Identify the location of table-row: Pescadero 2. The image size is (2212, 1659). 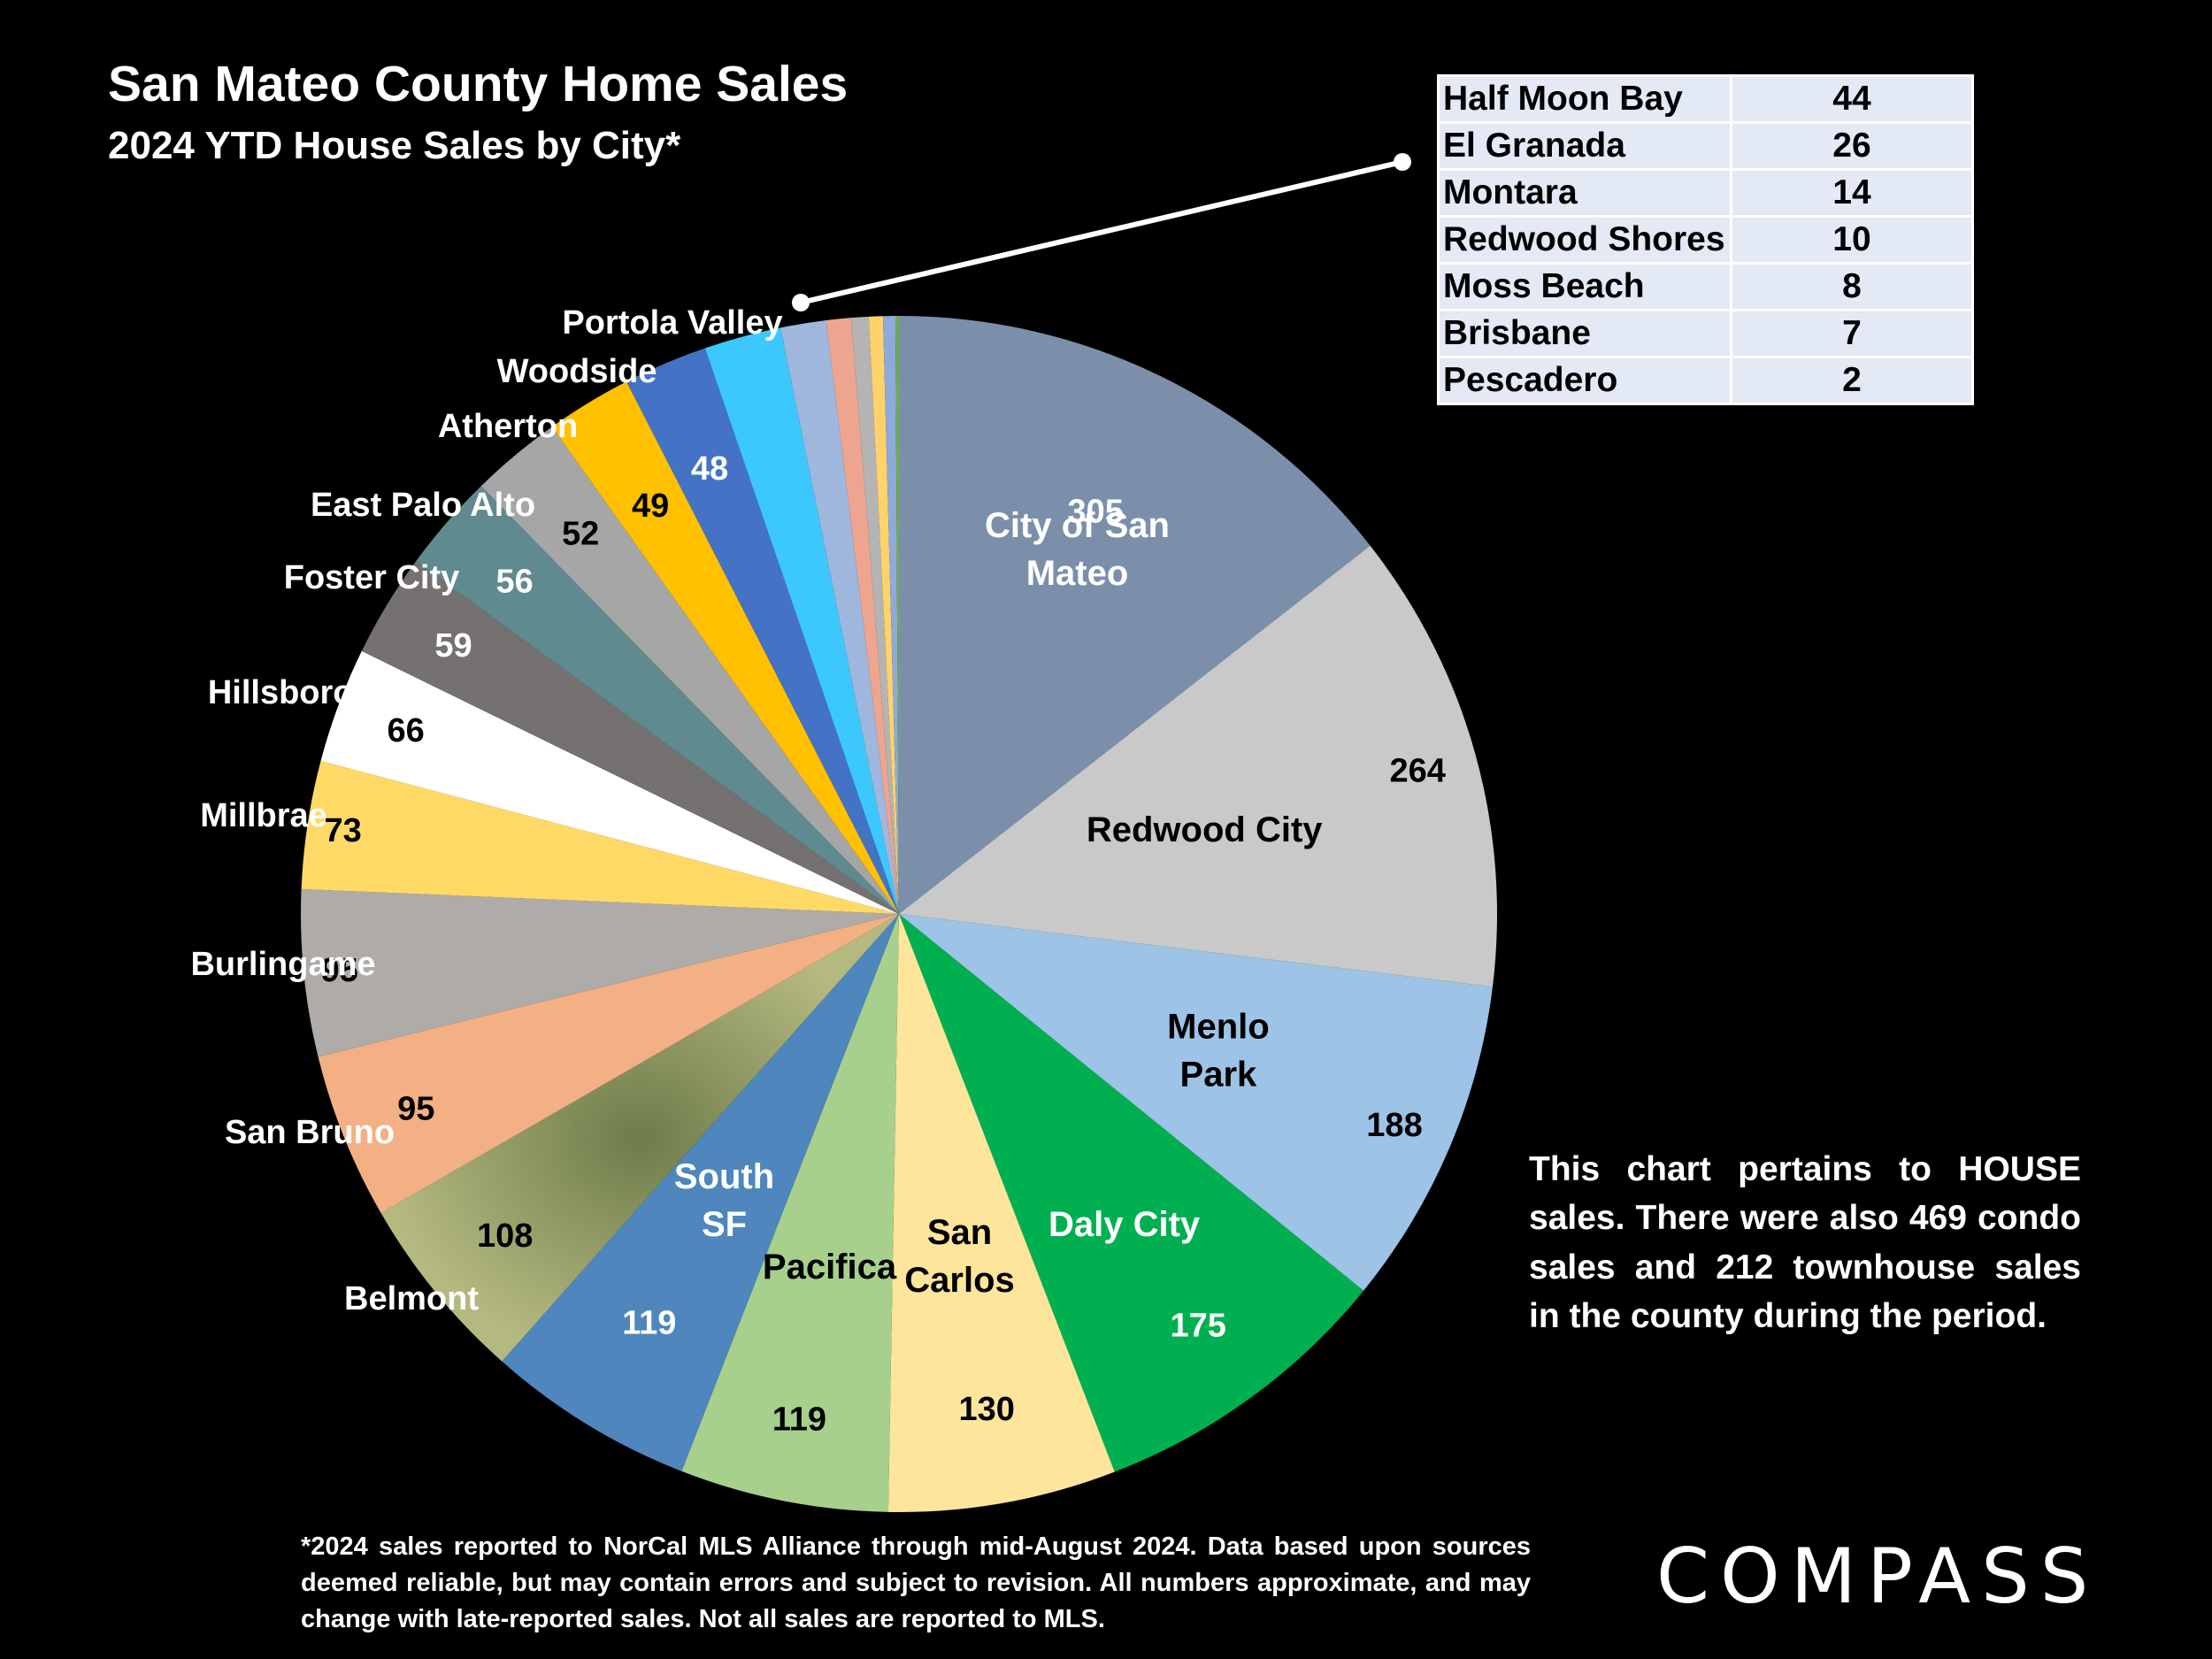
(1706, 381).